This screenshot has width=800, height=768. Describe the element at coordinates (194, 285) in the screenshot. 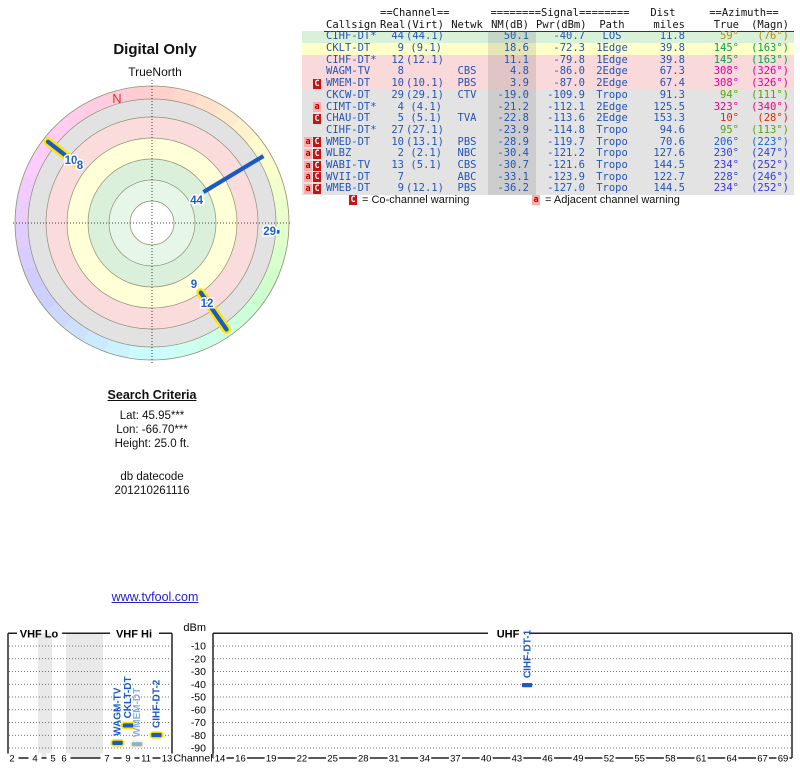

I see `channel-number-label: 9` at that location.